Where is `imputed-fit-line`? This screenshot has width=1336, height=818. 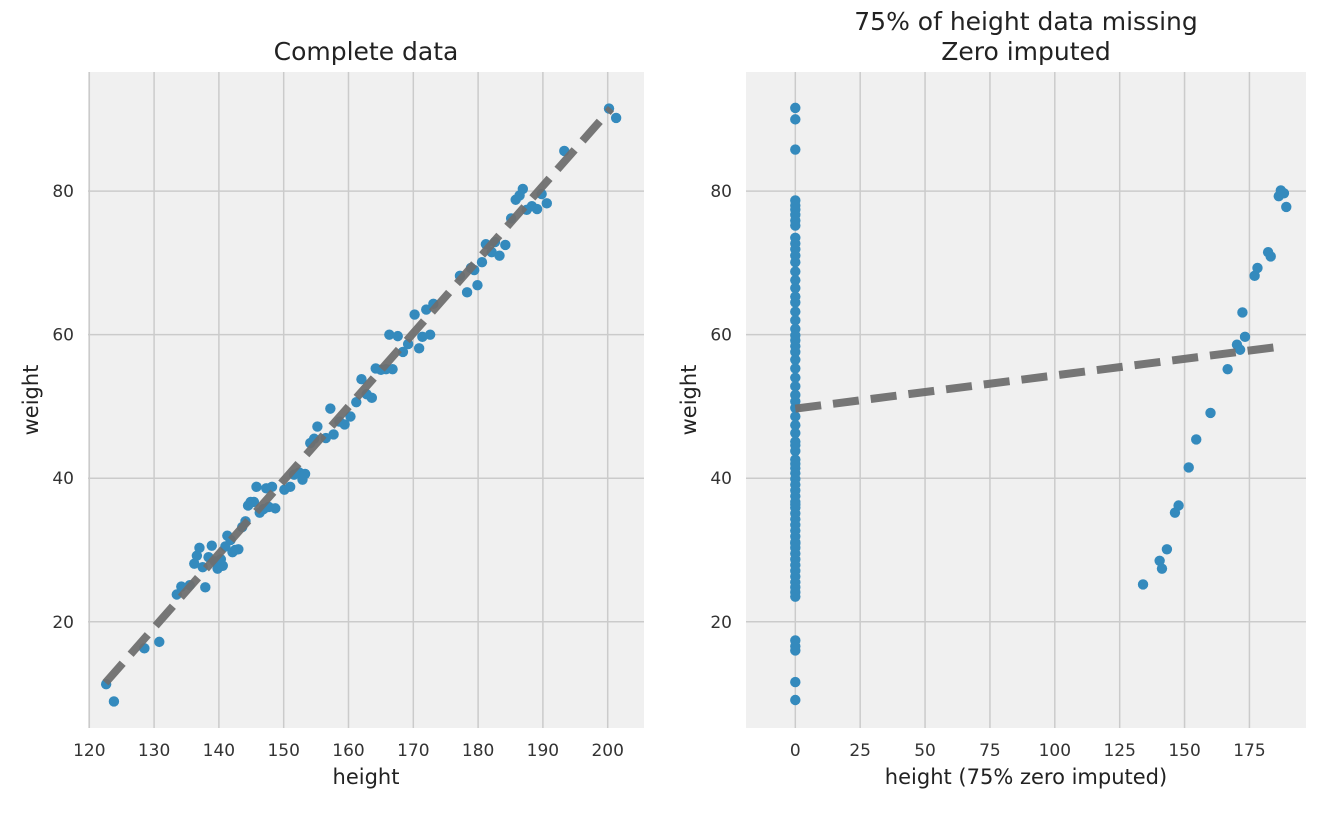 imputed-fit-line is located at coordinates (1036, 377).